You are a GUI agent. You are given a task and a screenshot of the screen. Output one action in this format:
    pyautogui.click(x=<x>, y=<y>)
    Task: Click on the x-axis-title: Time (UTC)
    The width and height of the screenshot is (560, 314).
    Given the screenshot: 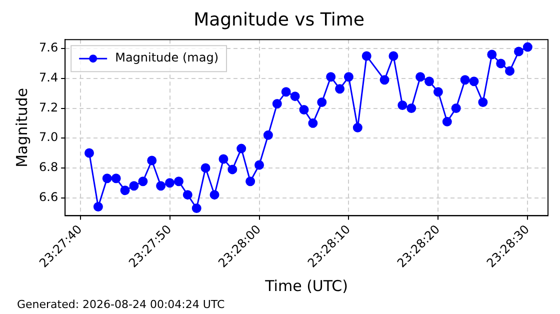 What is the action you would take?
    pyautogui.click(x=306, y=285)
    